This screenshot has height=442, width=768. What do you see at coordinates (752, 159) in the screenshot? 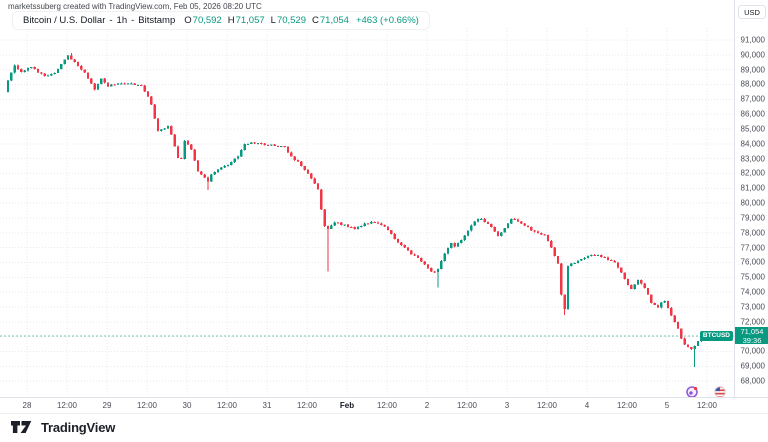
I see `price-tick-label: 83,000` at bounding box center [752, 159].